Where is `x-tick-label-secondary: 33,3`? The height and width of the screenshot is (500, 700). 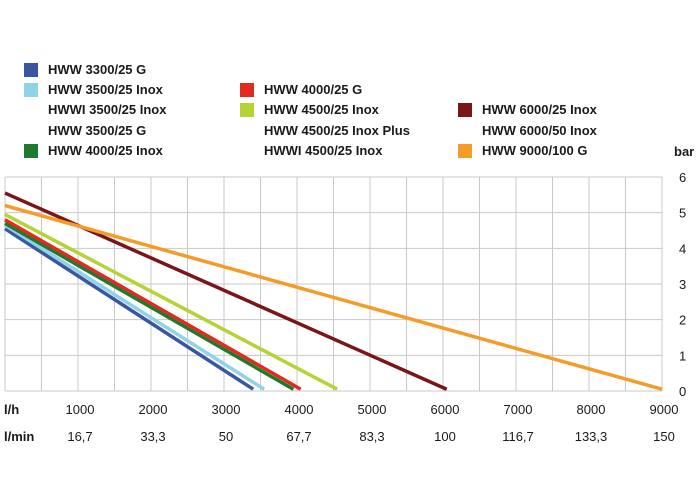 x-tick-label-secondary: 33,3 is located at coordinates (152, 436).